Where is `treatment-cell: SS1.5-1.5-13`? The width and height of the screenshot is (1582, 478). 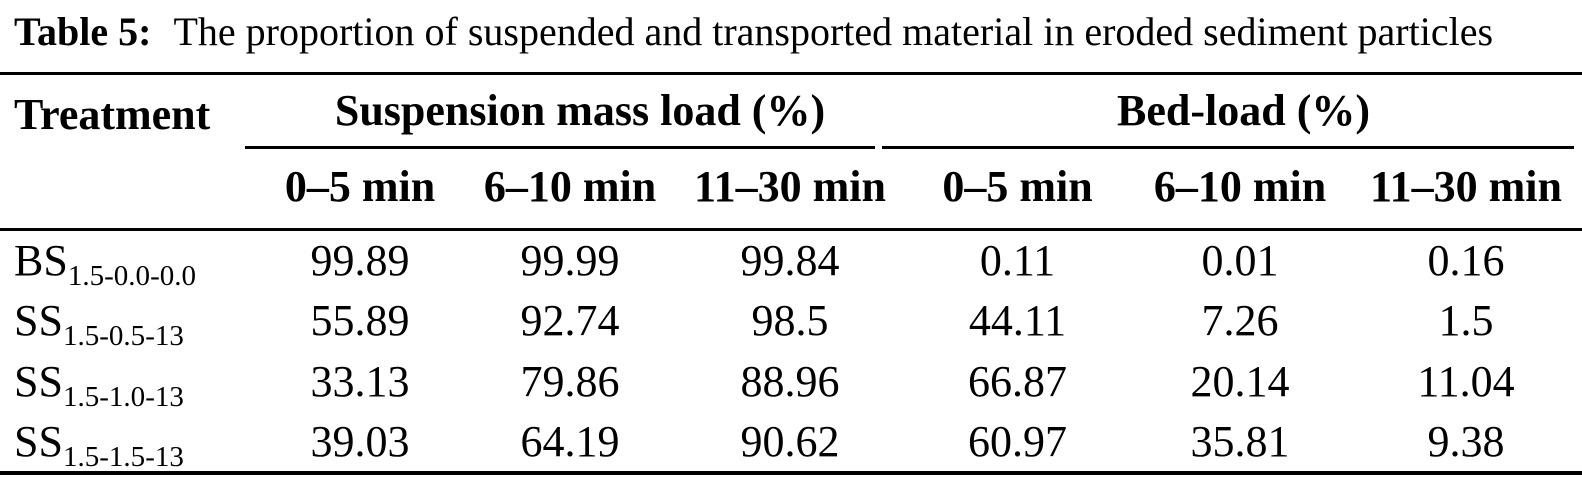 treatment-cell: SS1.5-1.5-13 is located at coordinates (127, 443).